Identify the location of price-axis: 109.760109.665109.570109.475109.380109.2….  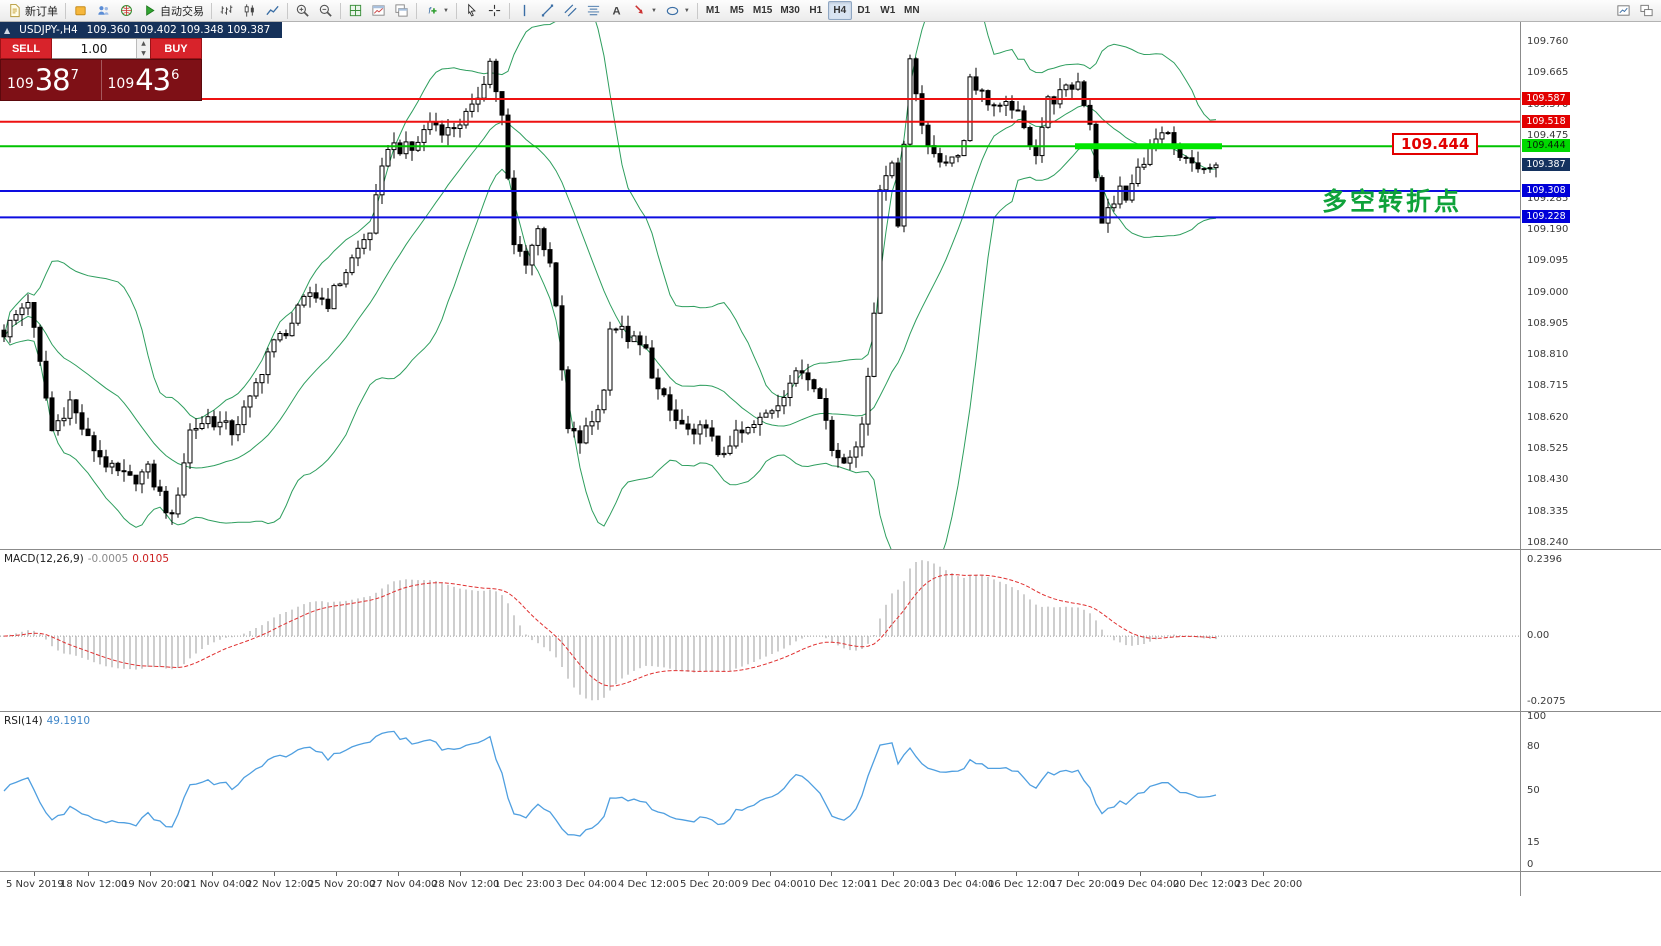
(1590, 459).